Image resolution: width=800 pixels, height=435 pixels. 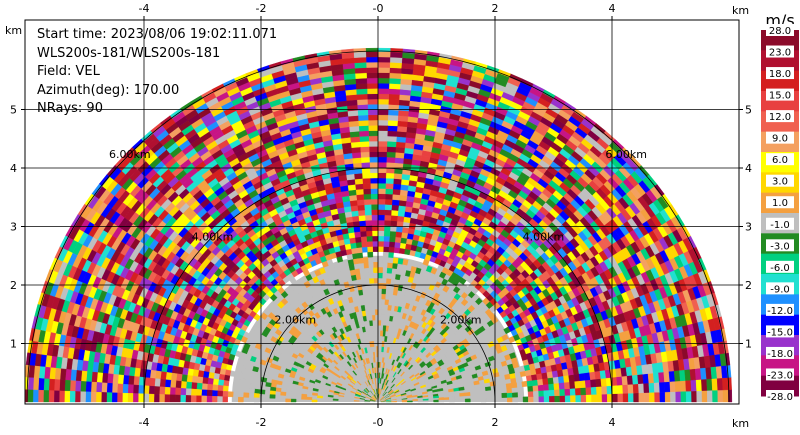 What do you see at coordinates (748, 168) in the screenshot?
I see `tick-label-y-right: 4` at bounding box center [748, 168].